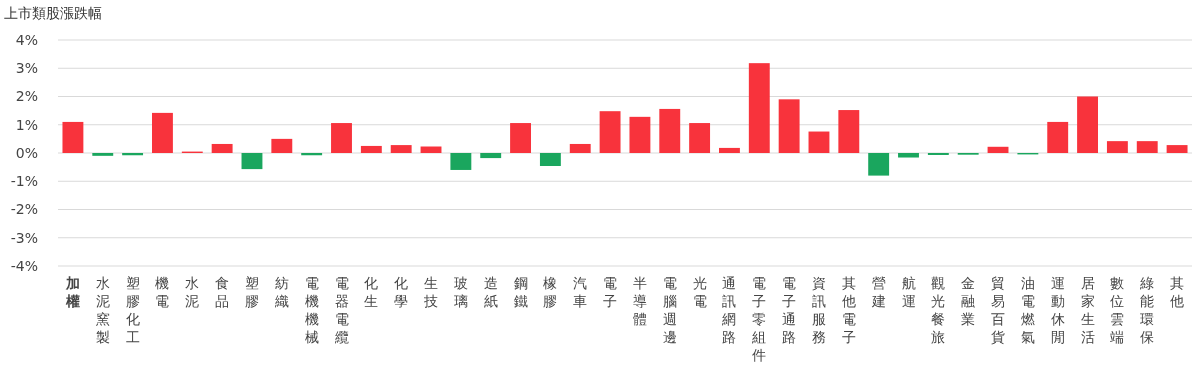 Image resolution: width=1200 pixels, height=380 pixels. Describe the element at coordinates (401, 292) in the screenshot. I see `x-tick-label: 化學` at that location.